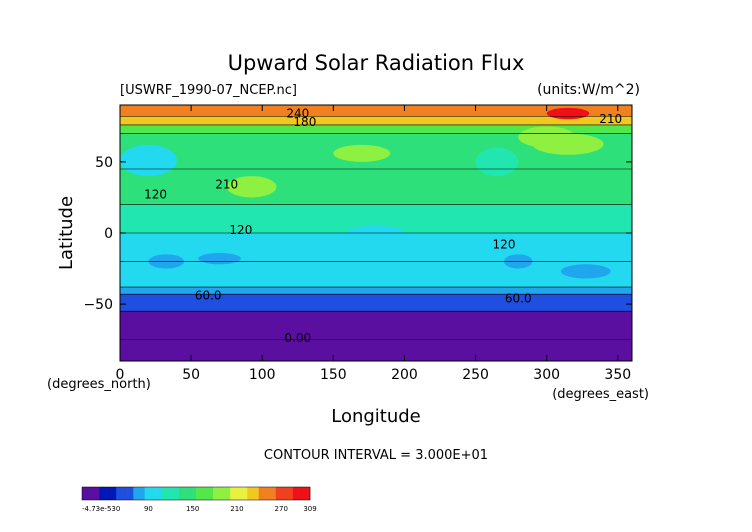  Describe the element at coordinates (617, 375) in the screenshot. I see `x-tick-label-7: 350` at that location.